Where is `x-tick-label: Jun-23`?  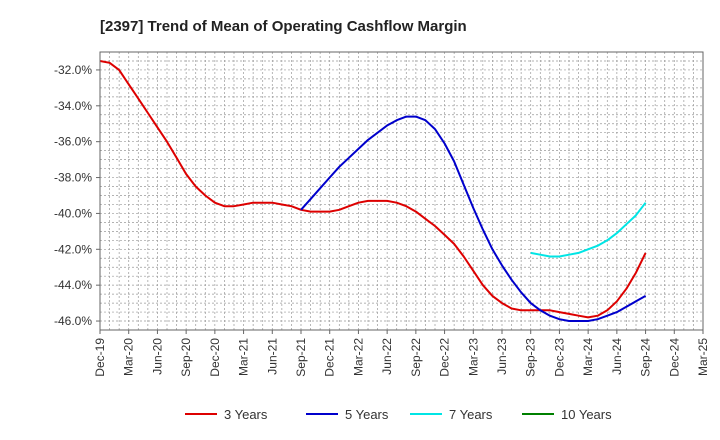
x-tick-label: Jun-23 is located at coordinates (502, 356).